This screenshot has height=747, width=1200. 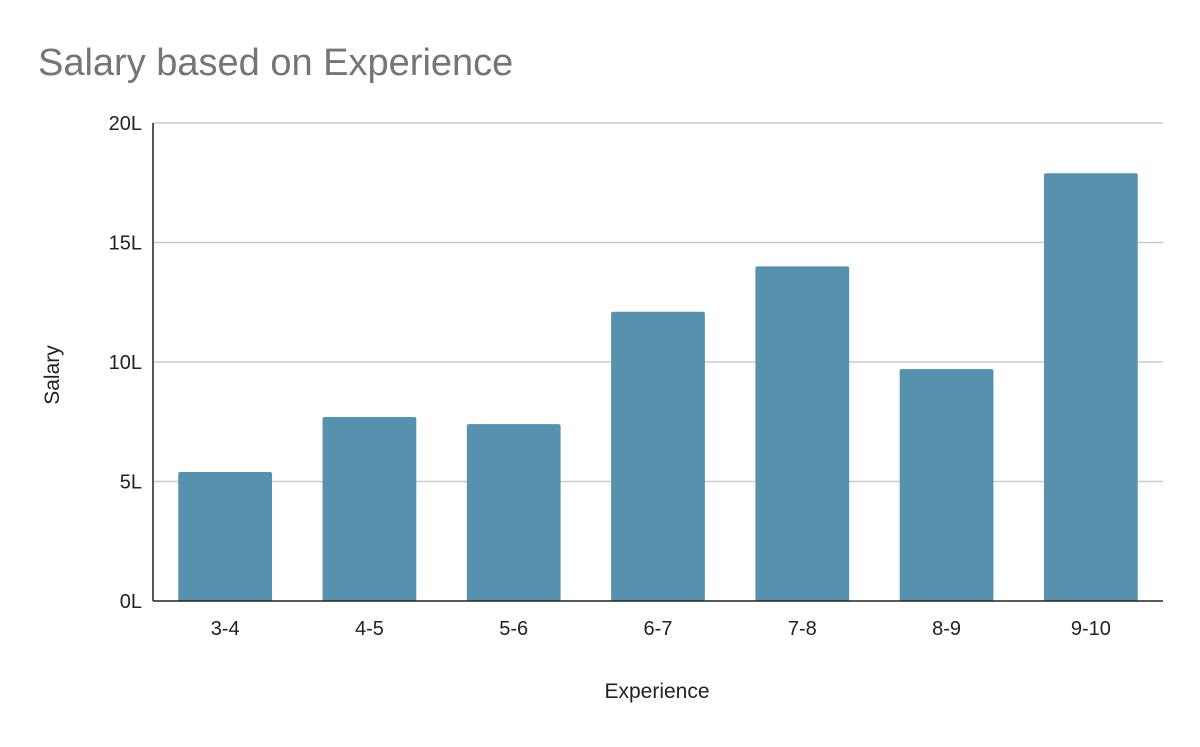 I want to click on x-tick-label: 4-5, so click(x=369, y=629).